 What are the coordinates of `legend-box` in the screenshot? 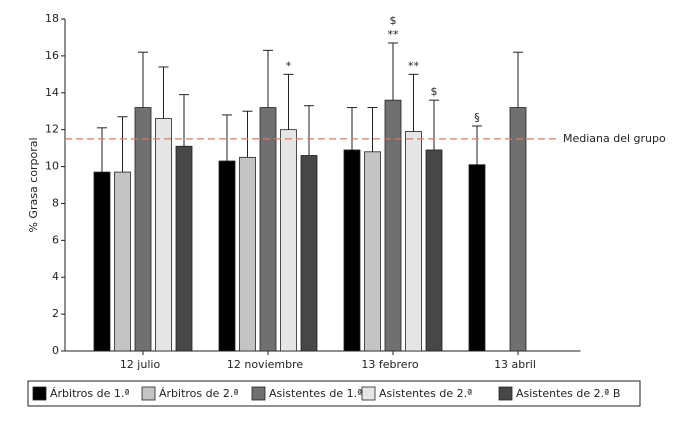 It's located at (334, 393).